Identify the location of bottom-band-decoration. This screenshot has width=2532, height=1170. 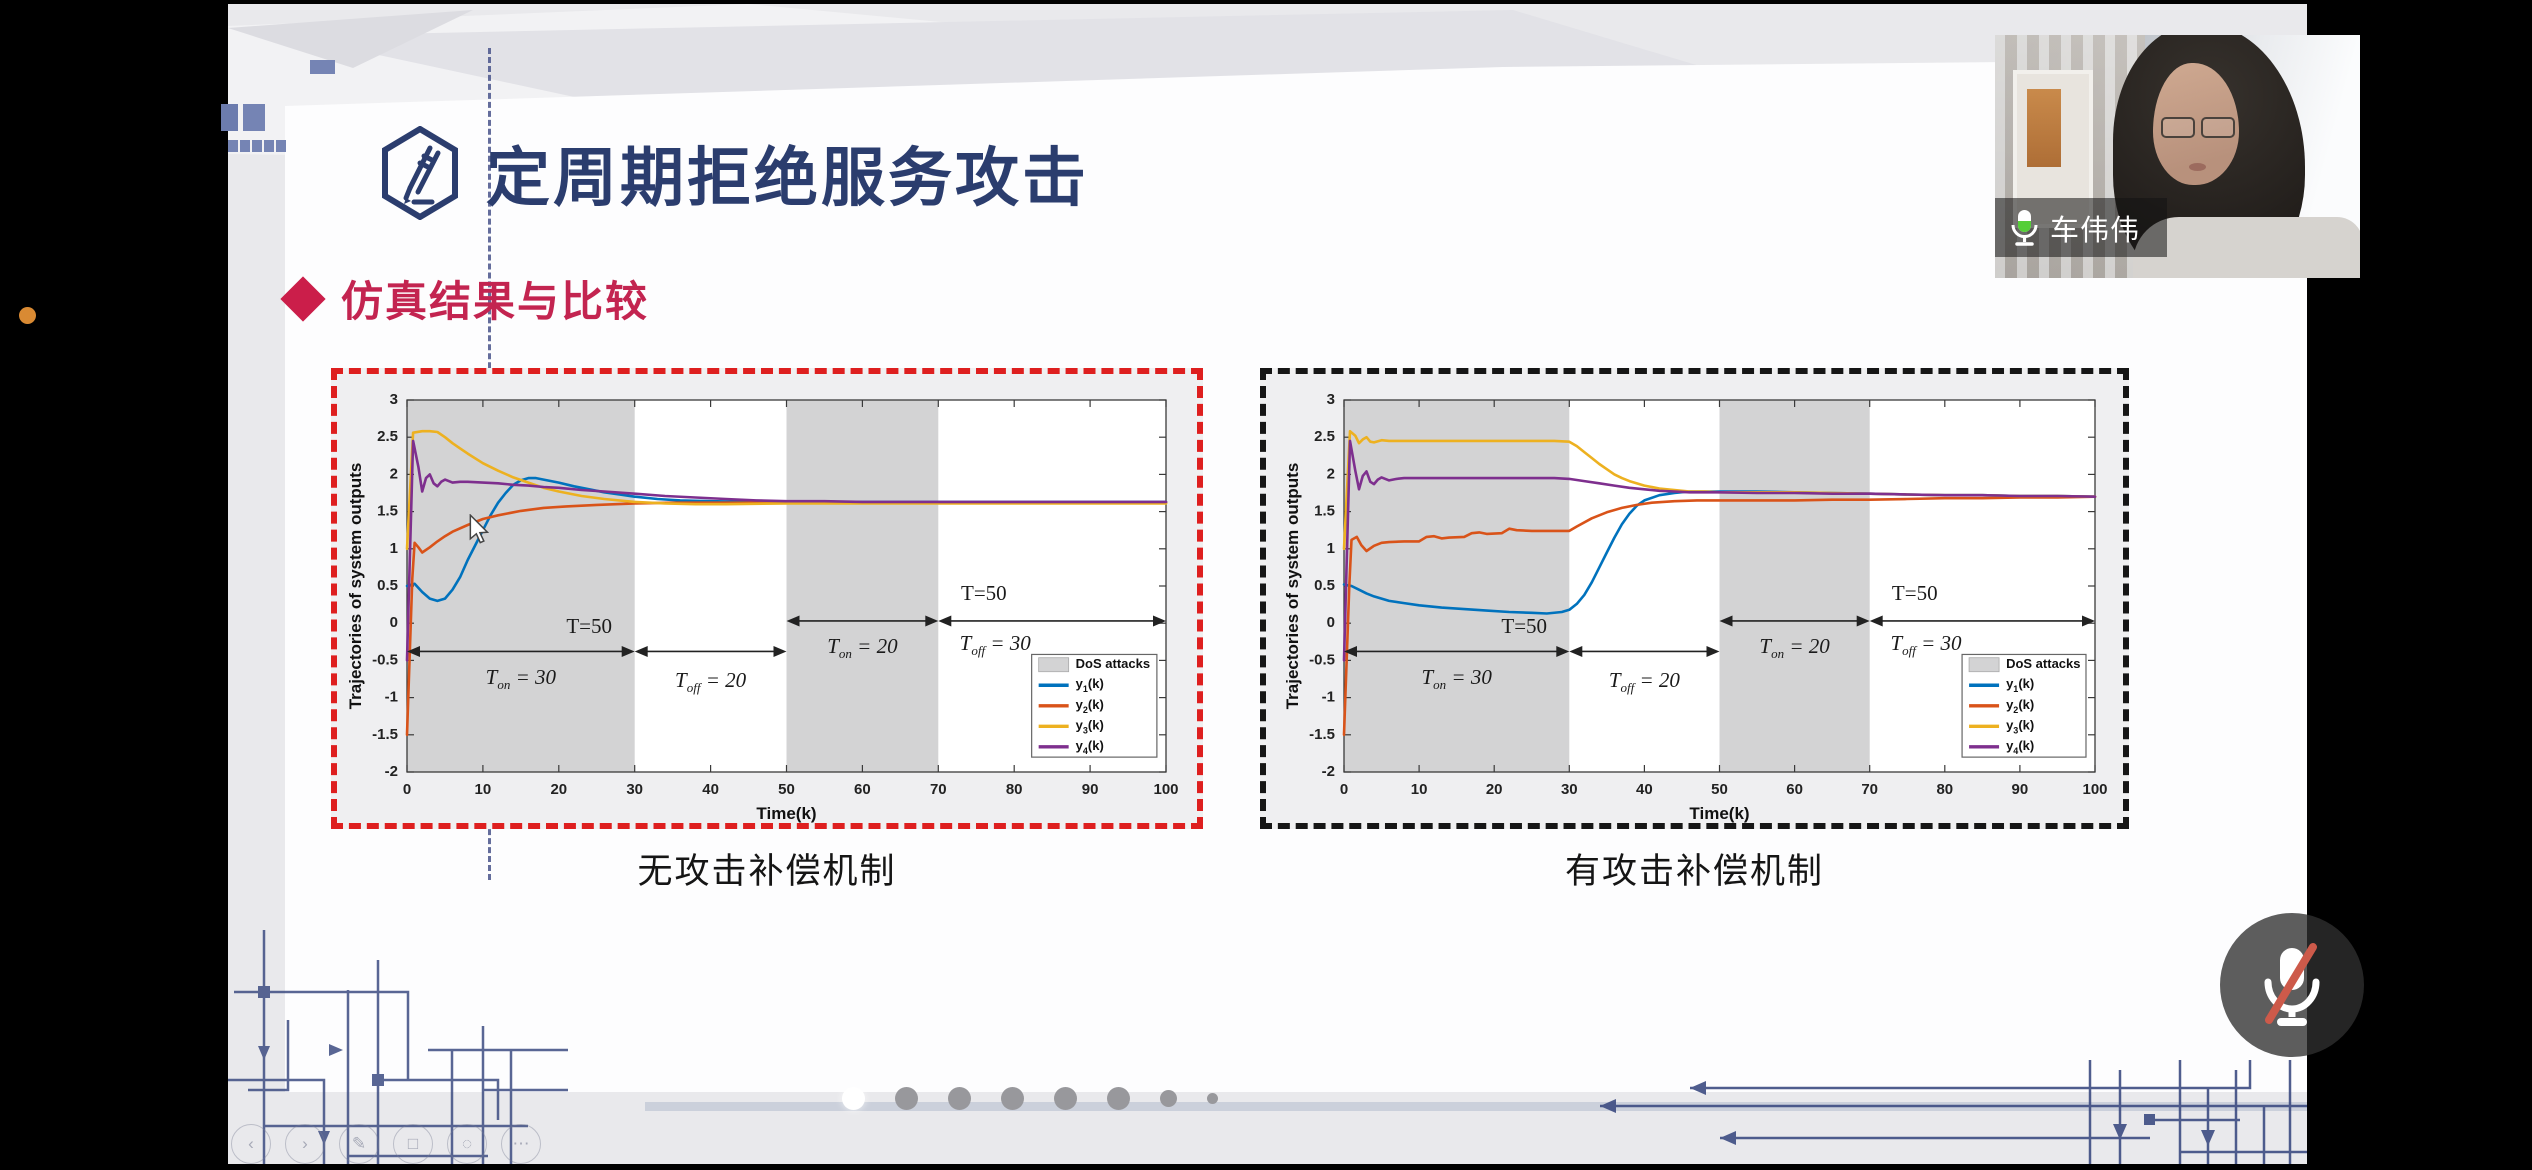
(1476, 1106).